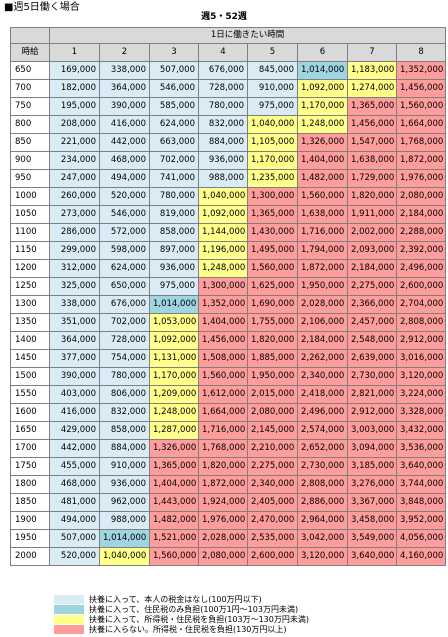 The width and height of the screenshot is (448, 637). I want to click on annual-income-cell: 2,015,000, so click(272, 394).